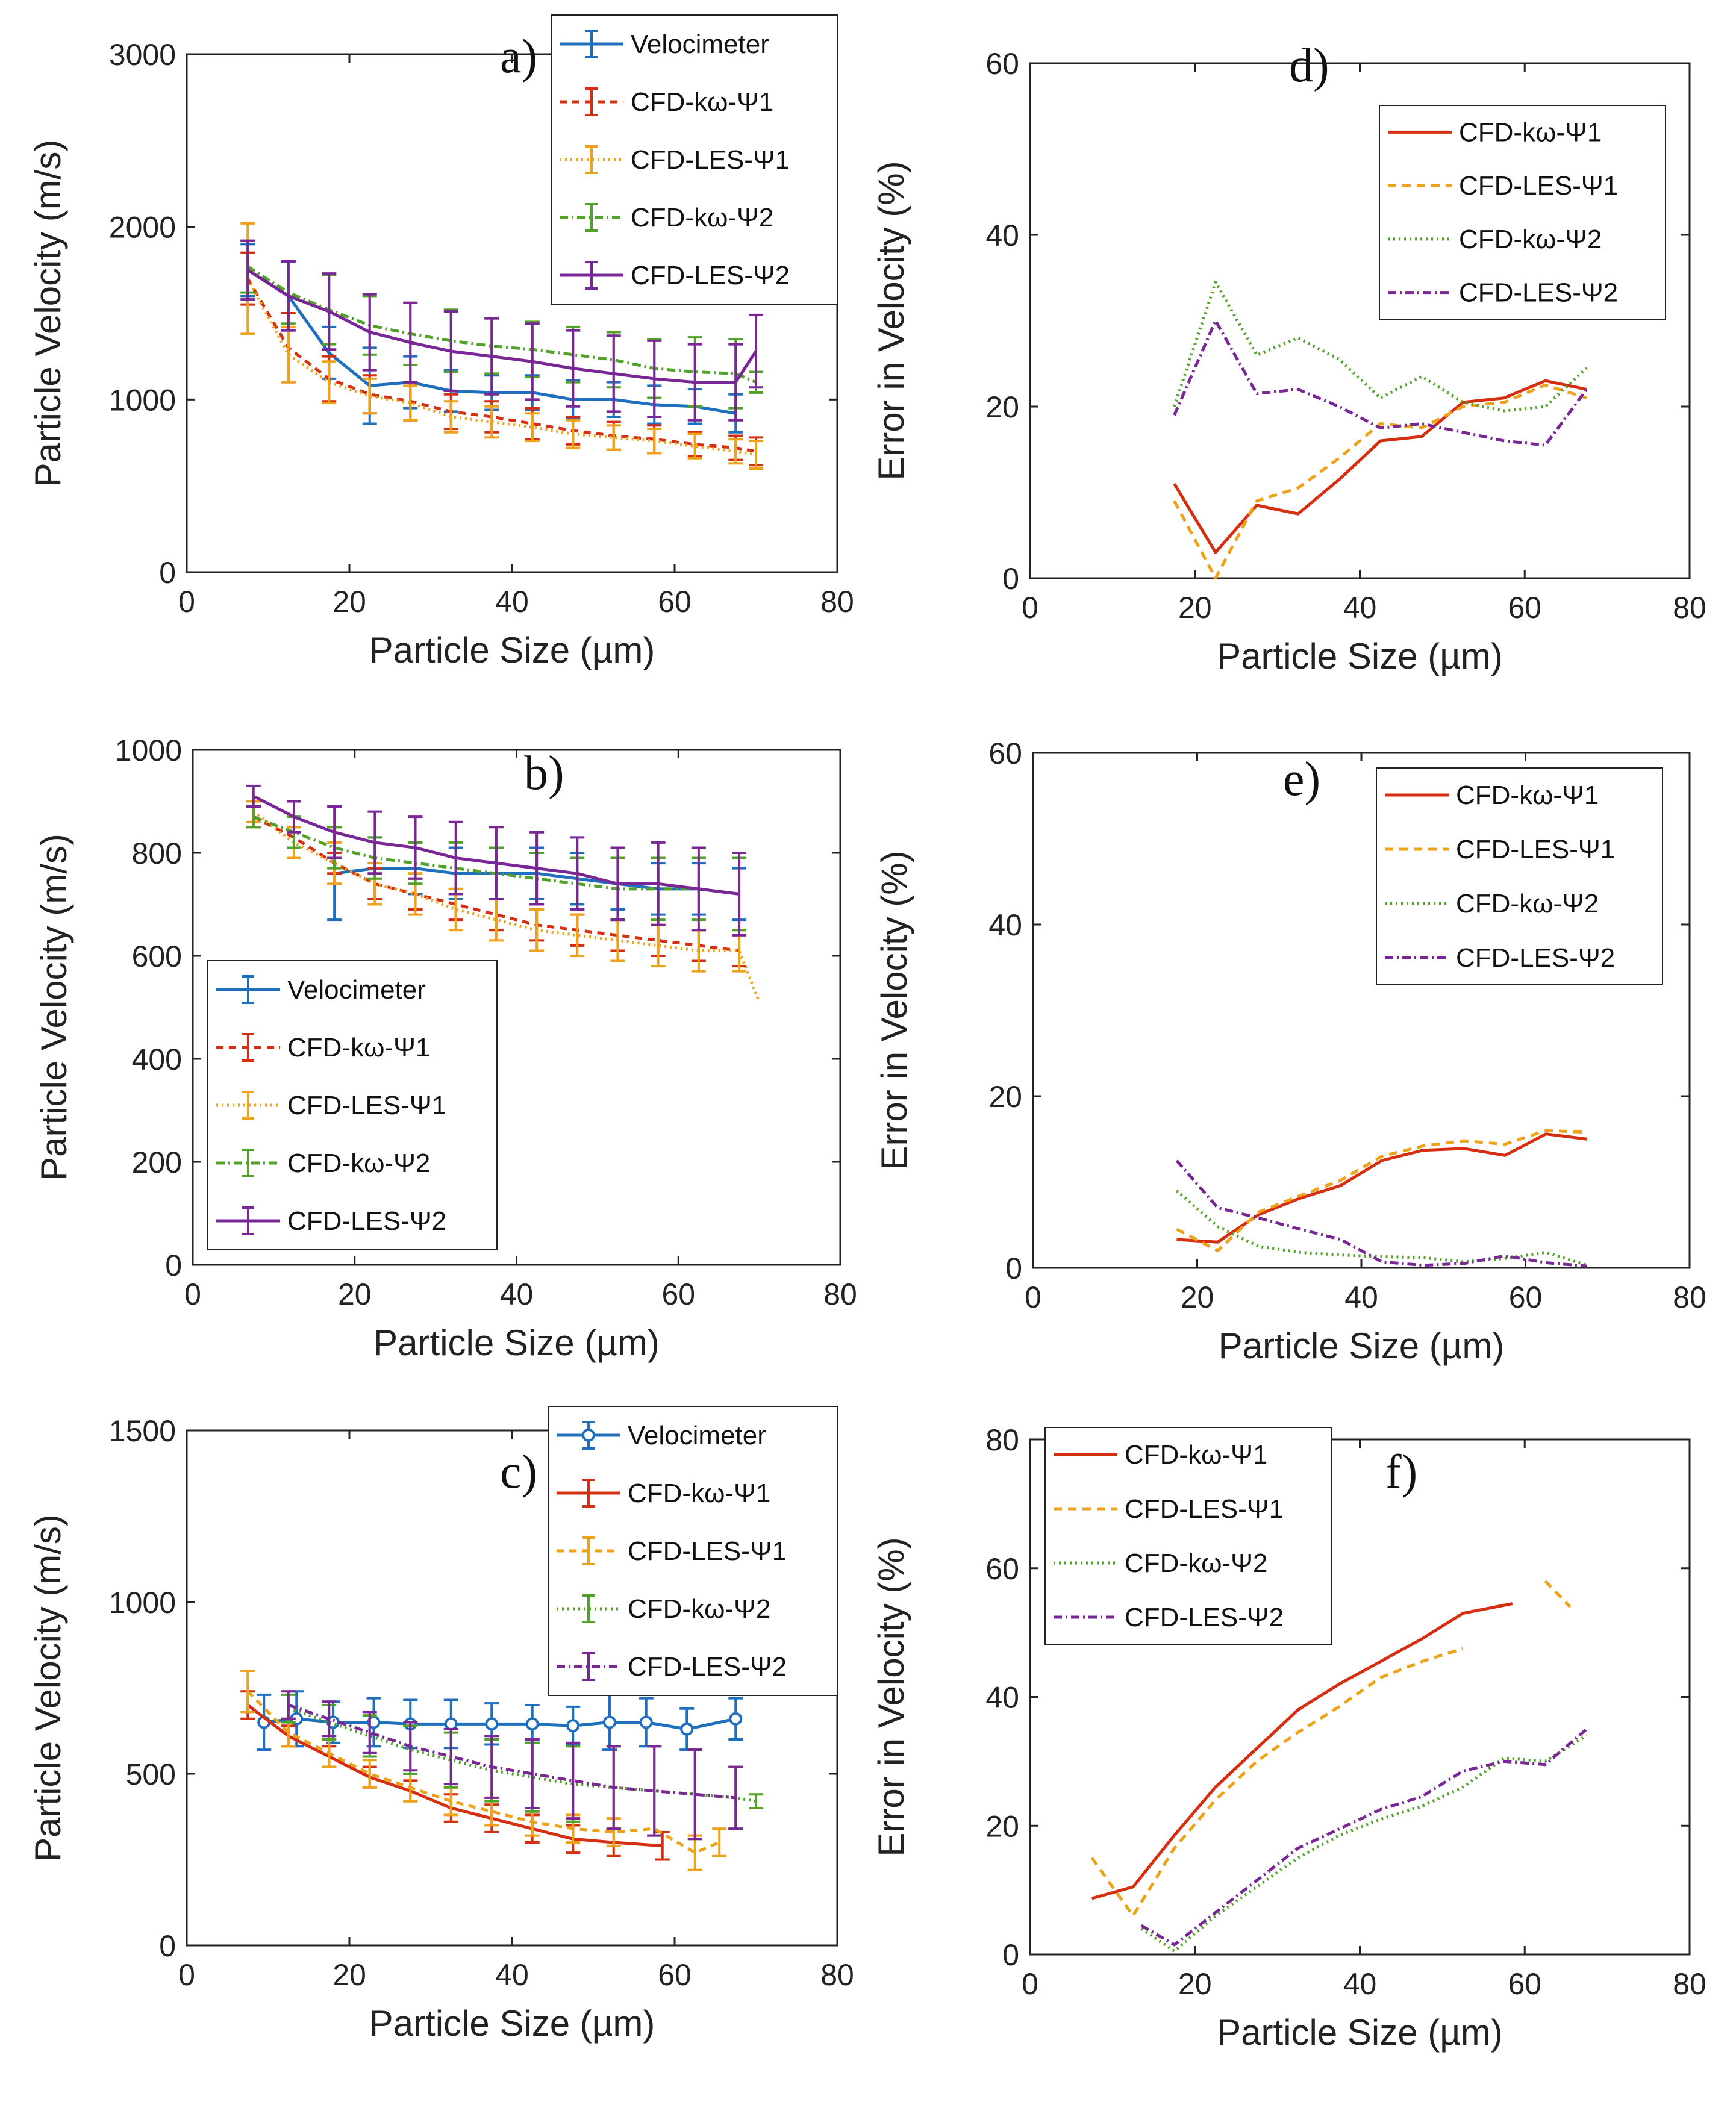  Describe the element at coordinates (700, 44) in the screenshot. I see `legend-label: Velocimeter` at that location.